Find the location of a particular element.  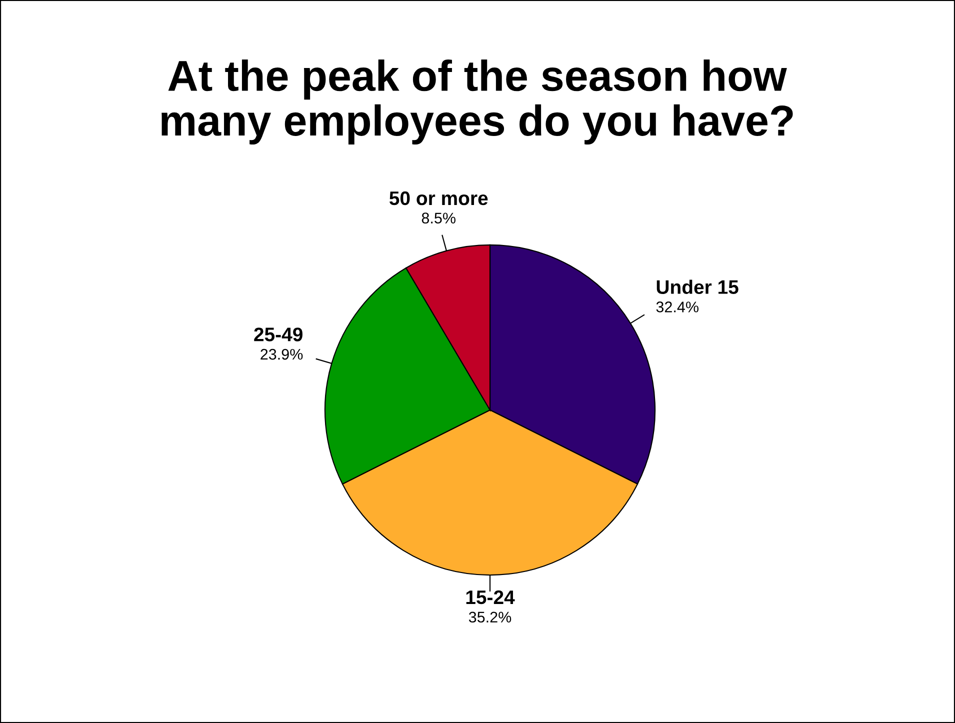

slice-label: 25-49 is located at coordinates (278, 335).